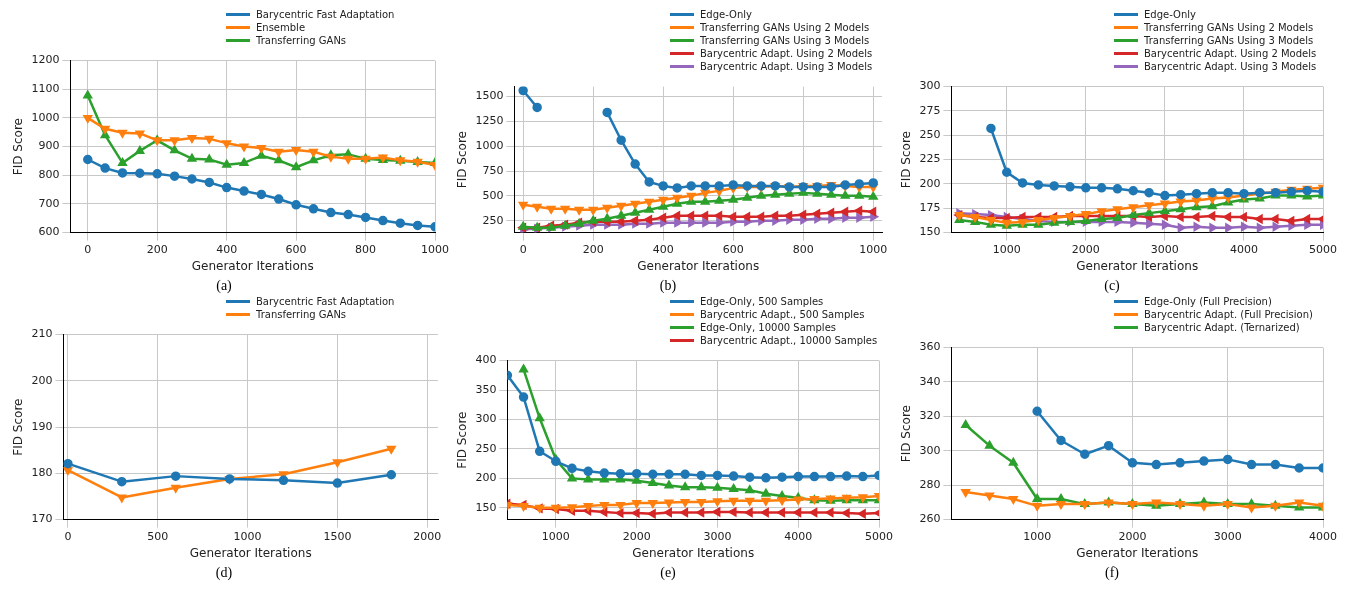 Image resolution: width=1349 pixels, height=591 pixels. Describe the element at coordinates (768, 327) in the screenshot. I see `legend-label: Edge-Only, 10000 Samples` at that location.